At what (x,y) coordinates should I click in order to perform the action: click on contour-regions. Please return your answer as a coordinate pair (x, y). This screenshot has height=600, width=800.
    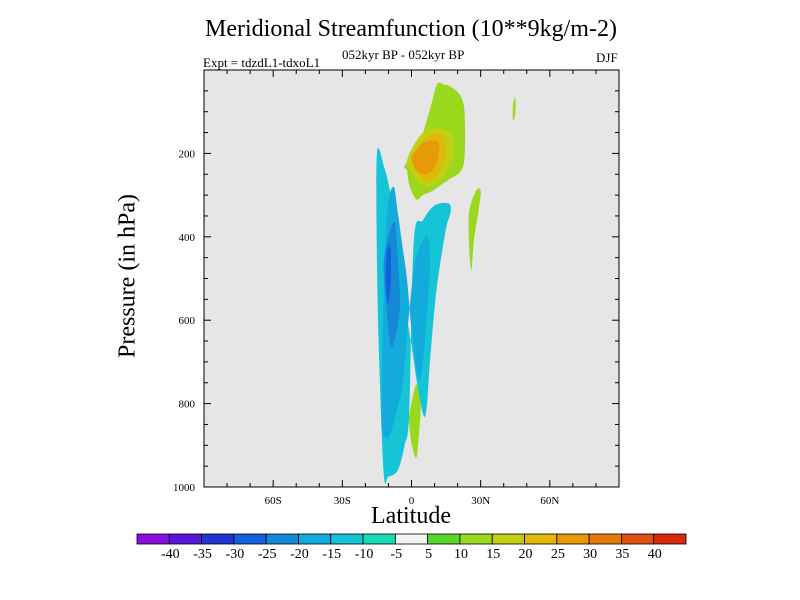
    Looking at the image, I should click on (446, 283).